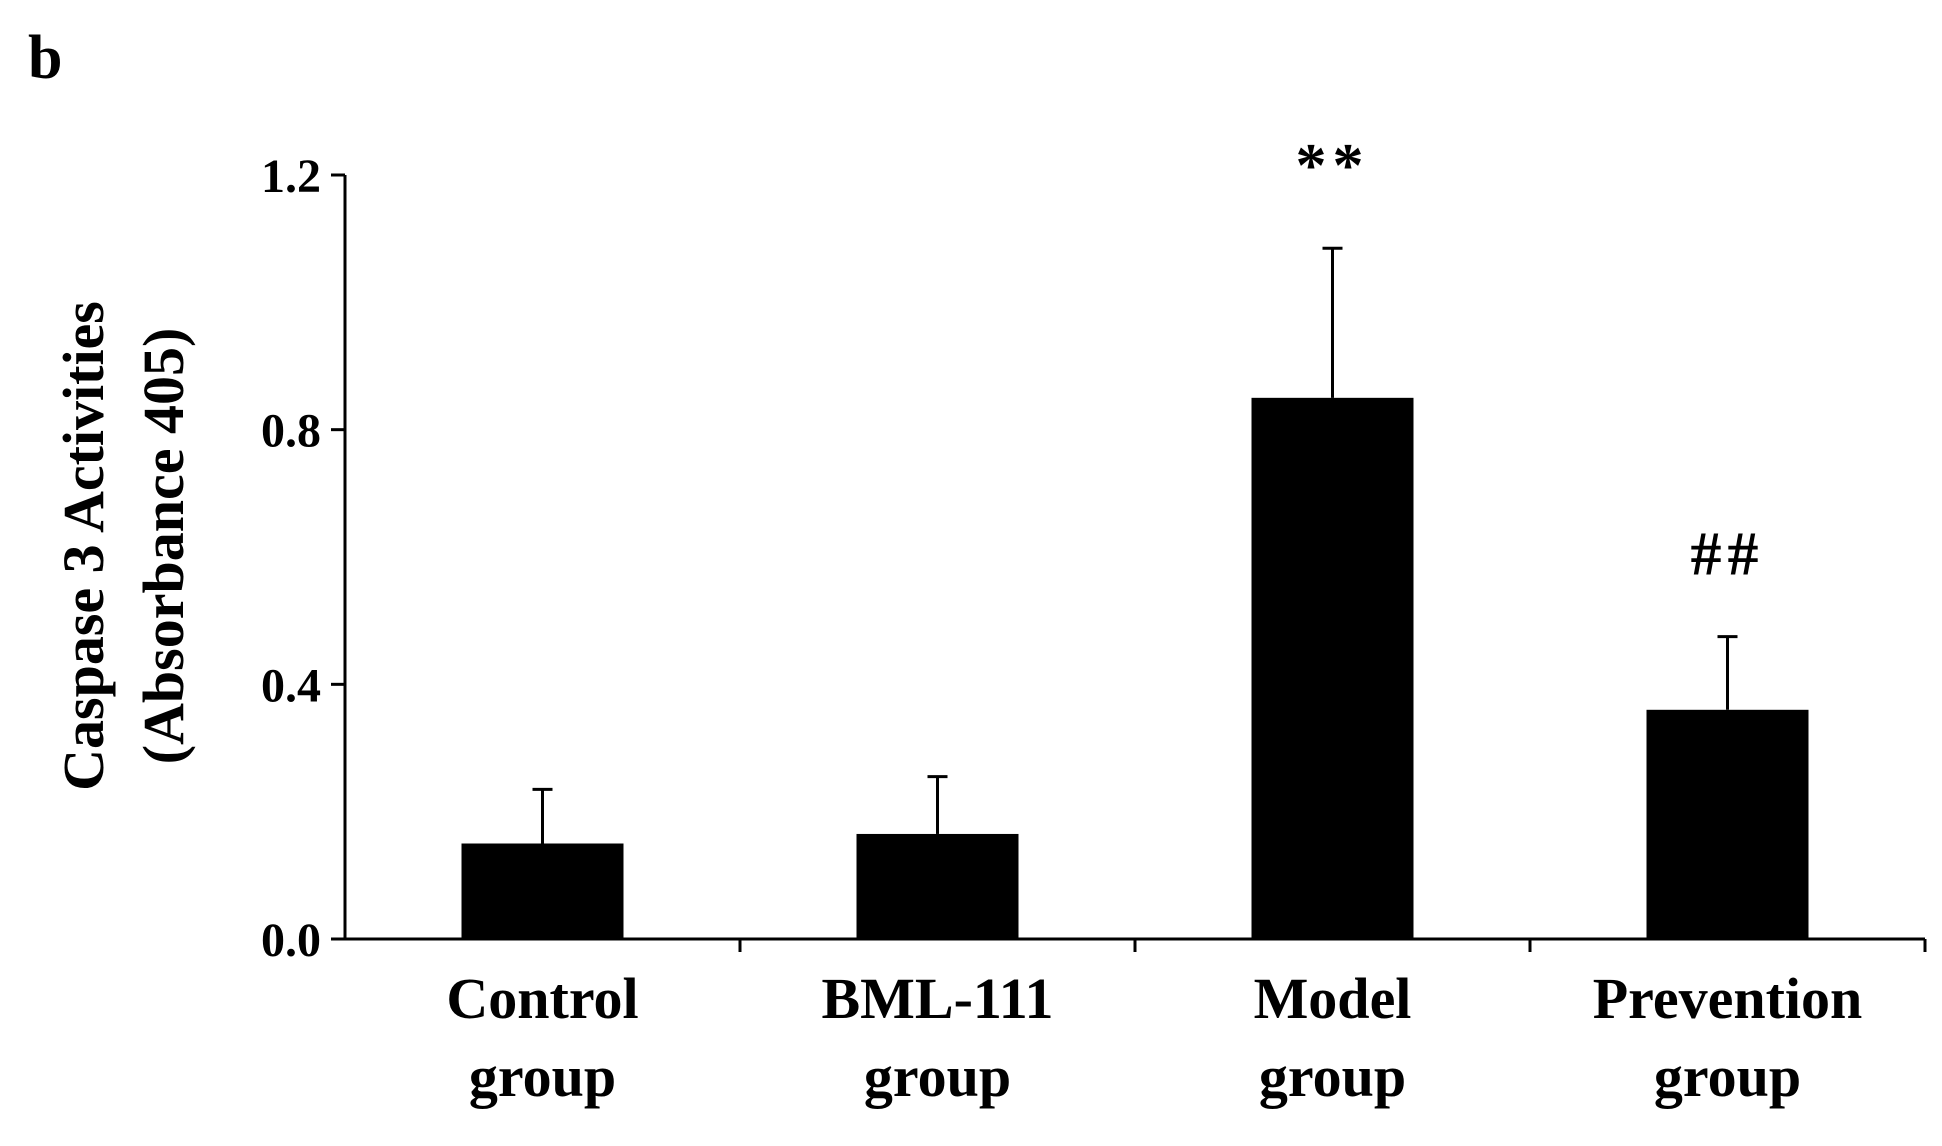 The height and width of the screenshot is (1146, 1942). I want to click on y-tick-label: 0.4, so click(291, 685).